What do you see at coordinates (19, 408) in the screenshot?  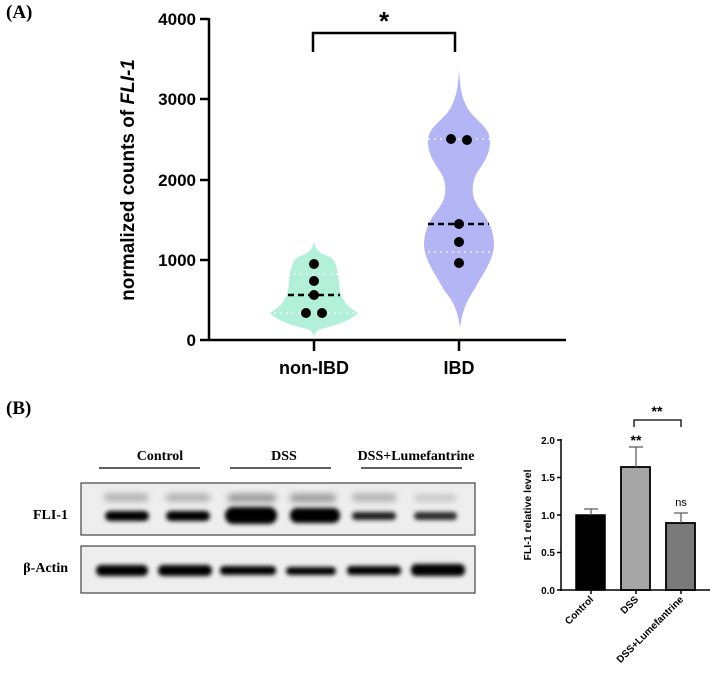 I see `panel-label-b: (B)` at bounding box center [19, 408].